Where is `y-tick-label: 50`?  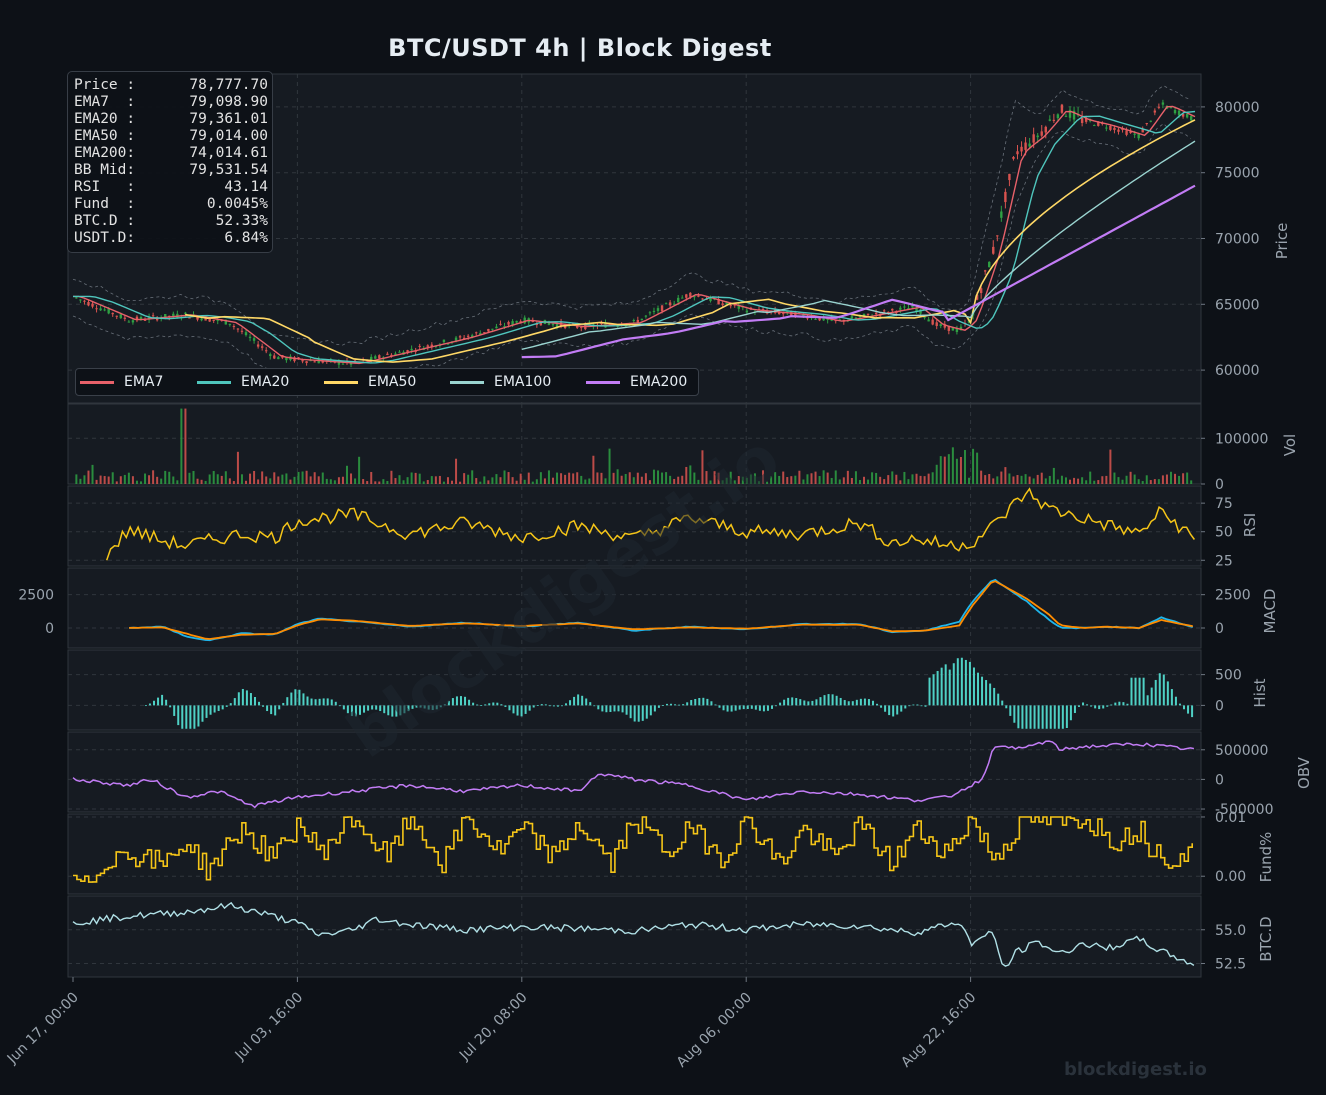 y-tick-label: 50 is located at coordinates (1224, 533).